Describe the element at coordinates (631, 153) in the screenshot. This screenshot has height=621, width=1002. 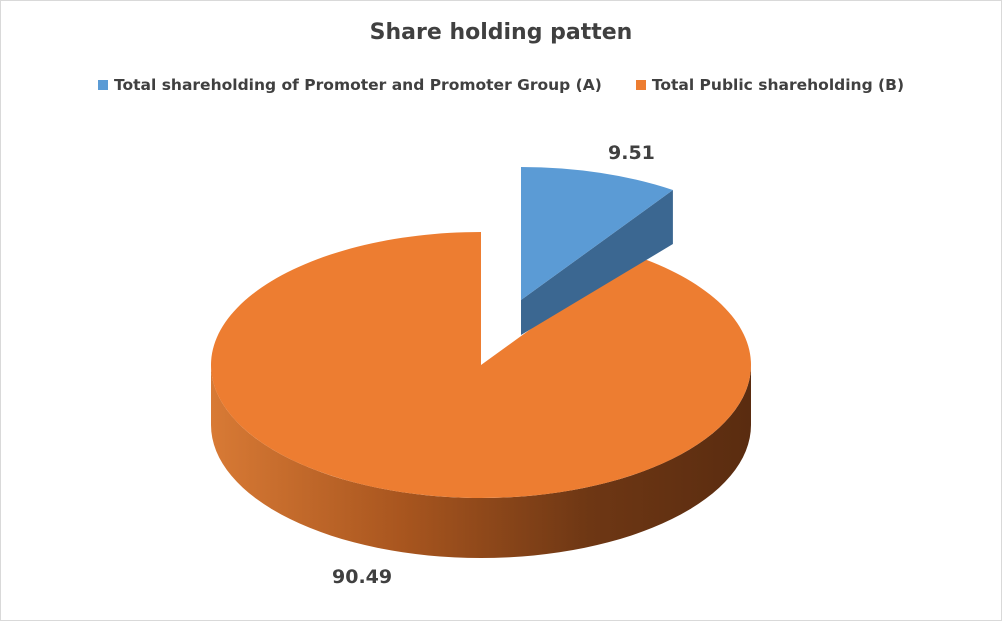
I see `data-label-promoter: 9.51` at that location.